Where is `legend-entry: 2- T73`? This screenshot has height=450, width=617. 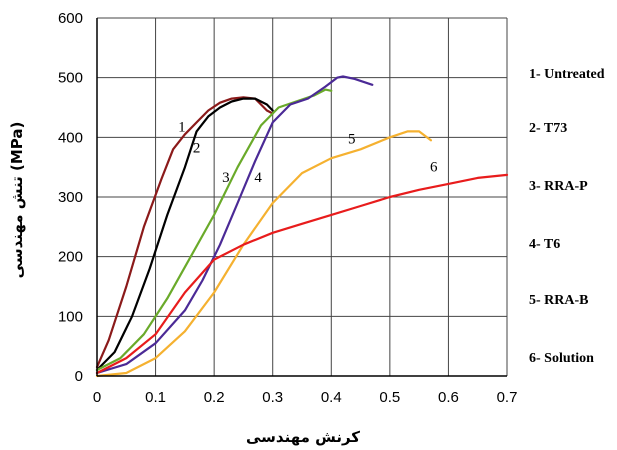 legend-entry: 2- T73 is located at coordinates (548, 128).